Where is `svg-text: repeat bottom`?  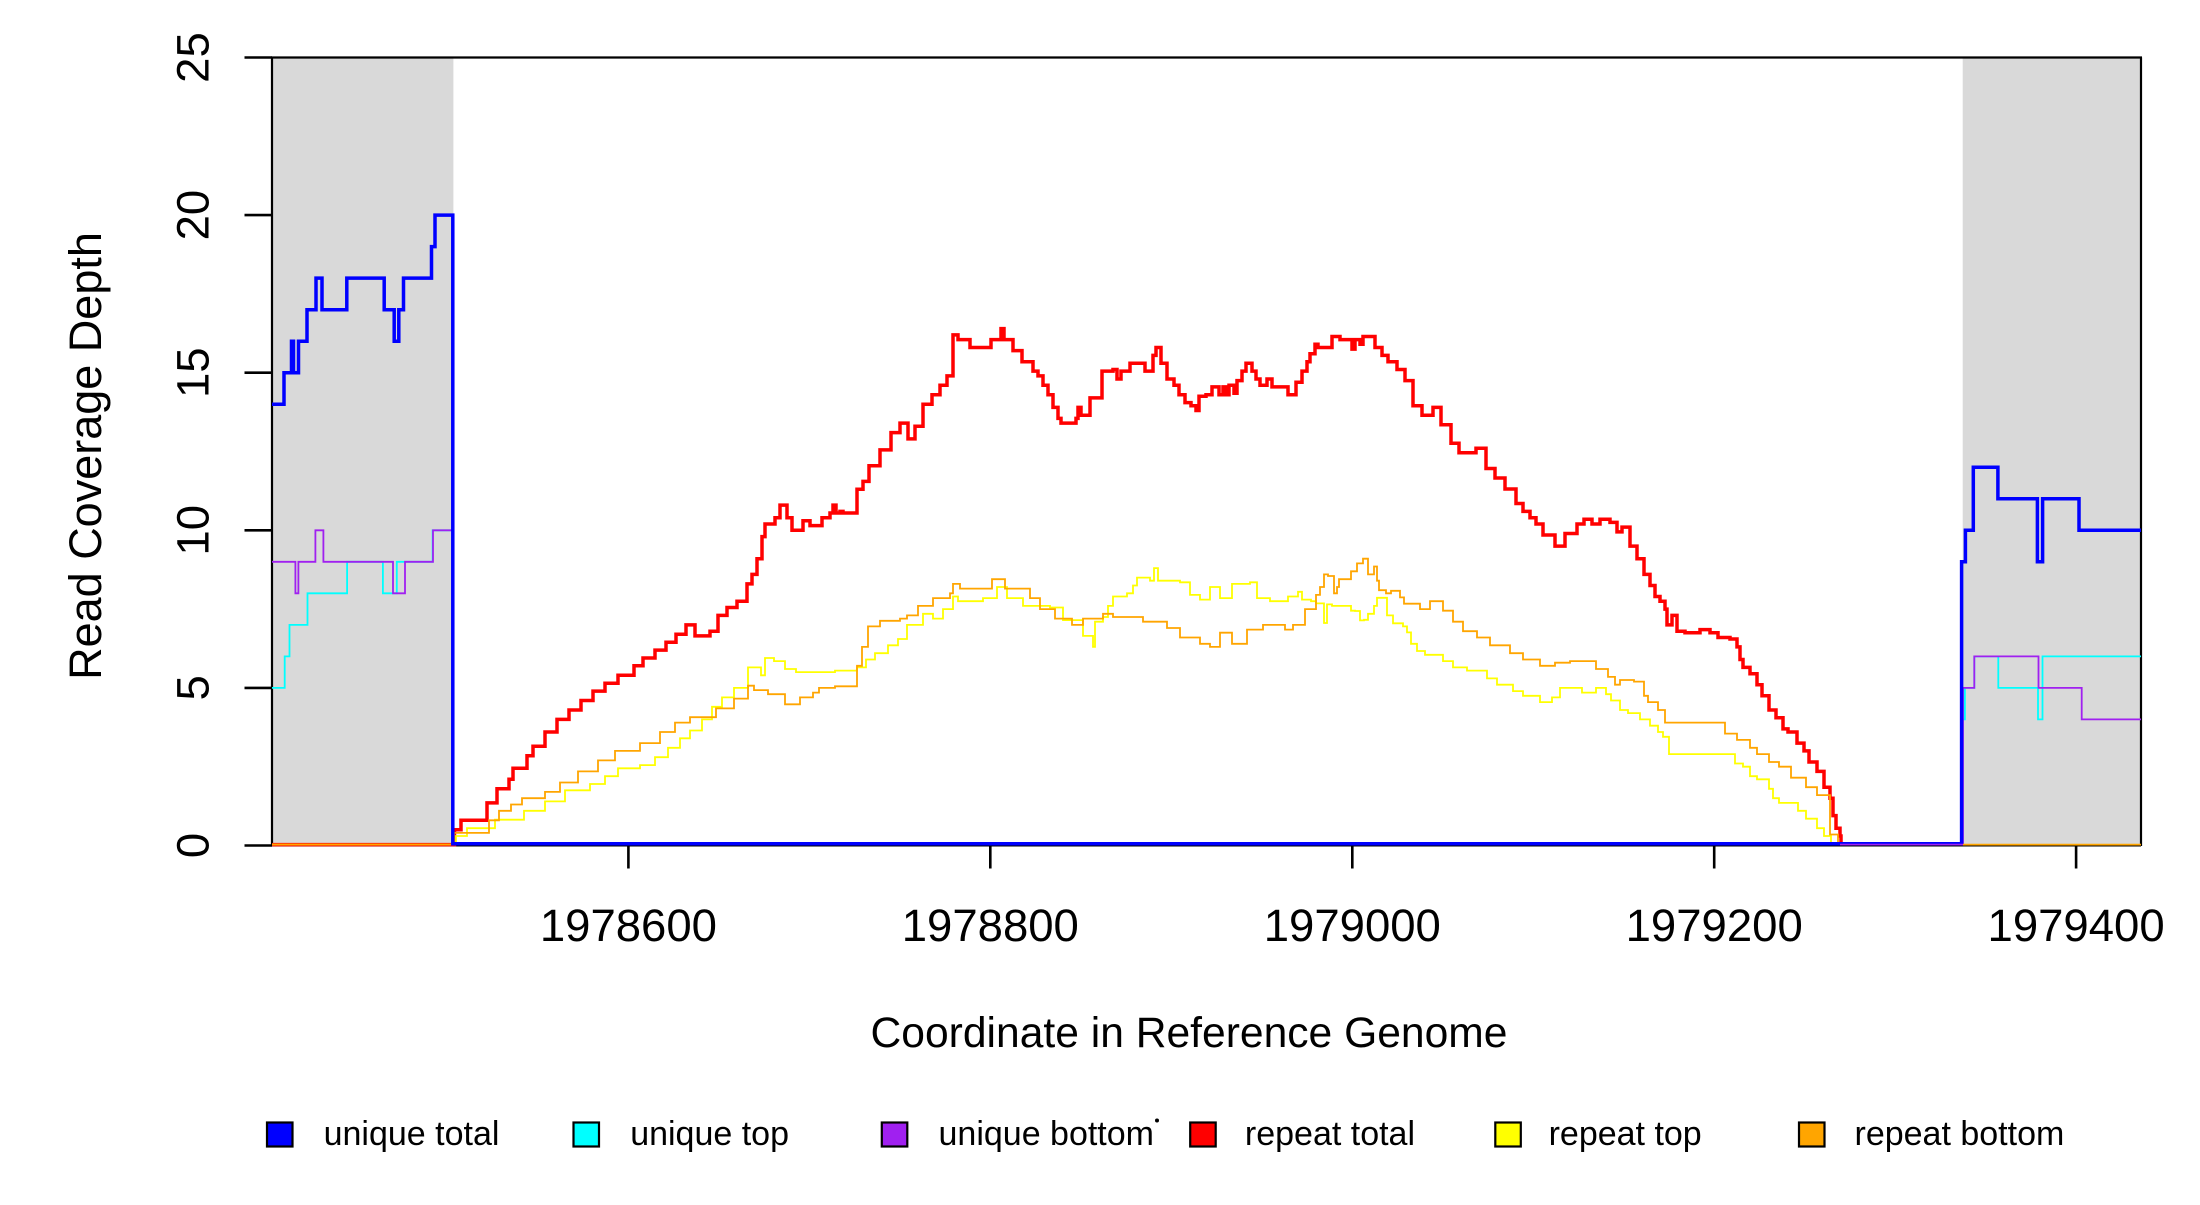 svg-text: repeat bottom is located at coordinates (1960, 1134).